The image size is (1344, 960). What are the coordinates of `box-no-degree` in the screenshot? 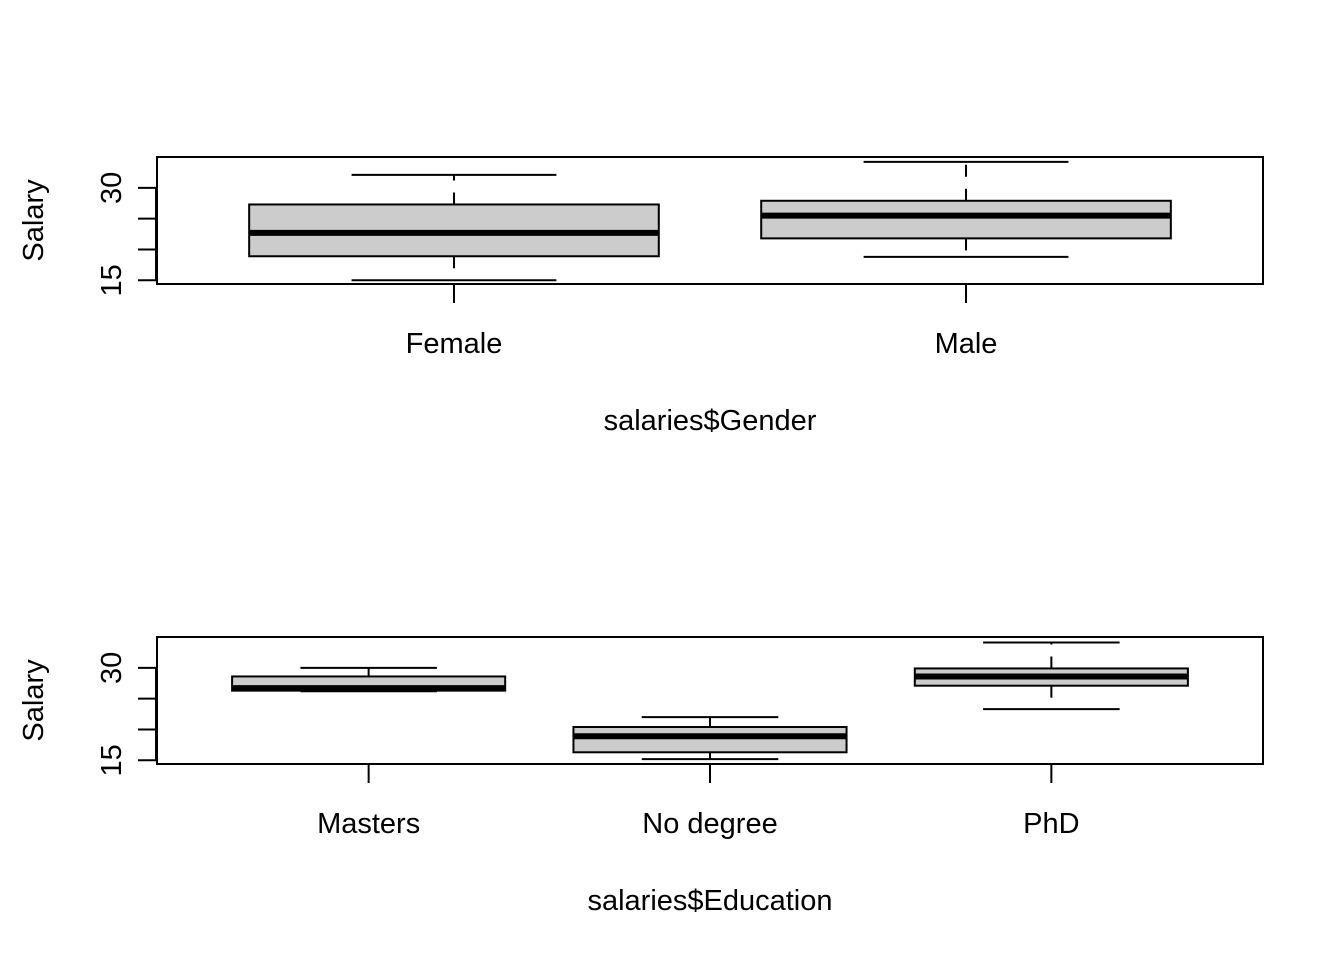 It's located at (710, 738).